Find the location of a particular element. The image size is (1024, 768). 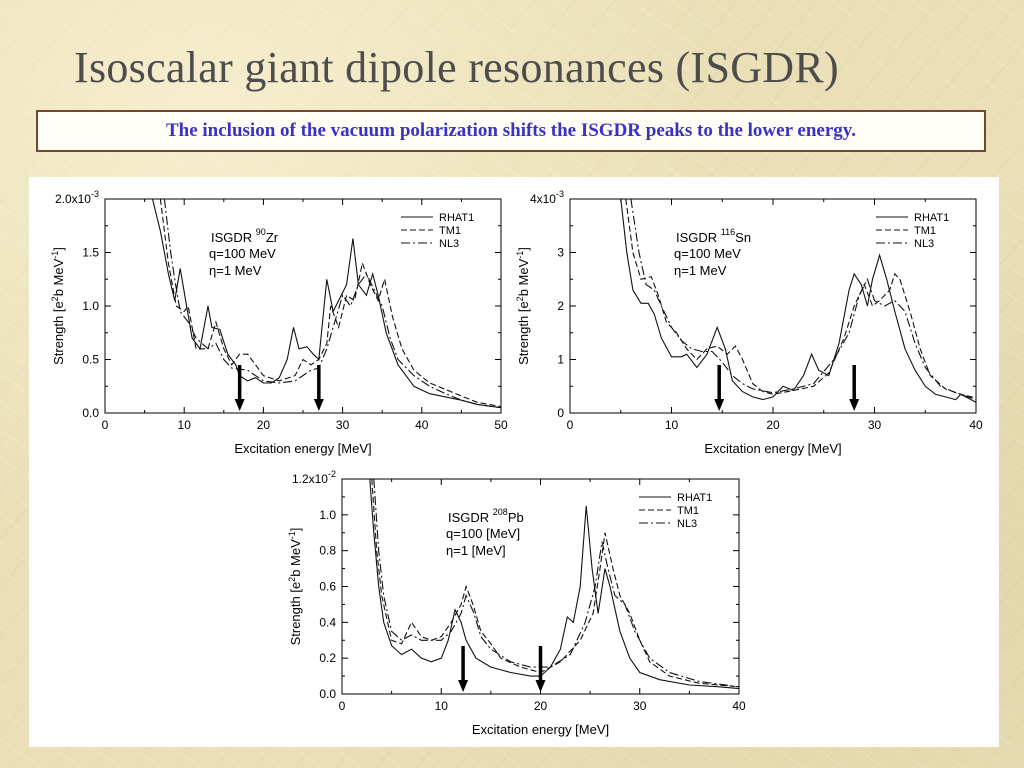

y-tick-label: 0.8 is located at coordinates (327, 551).